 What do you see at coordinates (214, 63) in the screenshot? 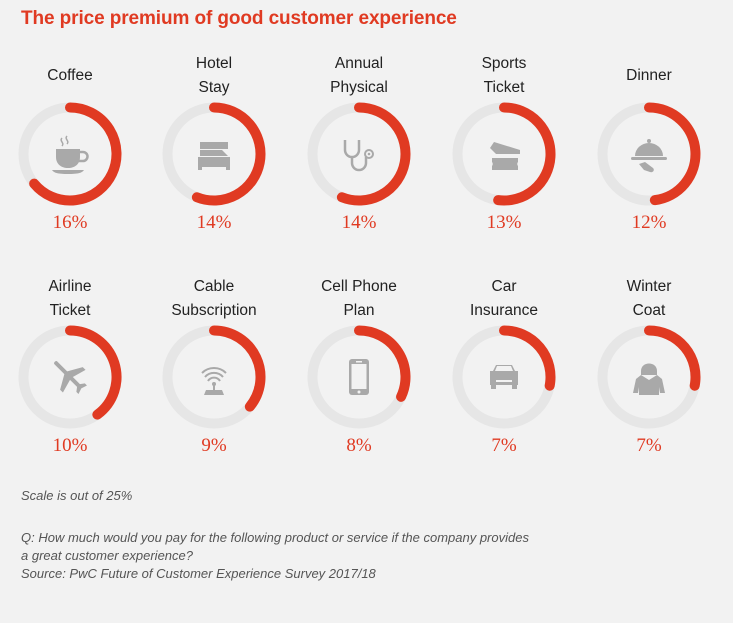
I see `item-label-line: Hotel` at bounding box center [214, 63].